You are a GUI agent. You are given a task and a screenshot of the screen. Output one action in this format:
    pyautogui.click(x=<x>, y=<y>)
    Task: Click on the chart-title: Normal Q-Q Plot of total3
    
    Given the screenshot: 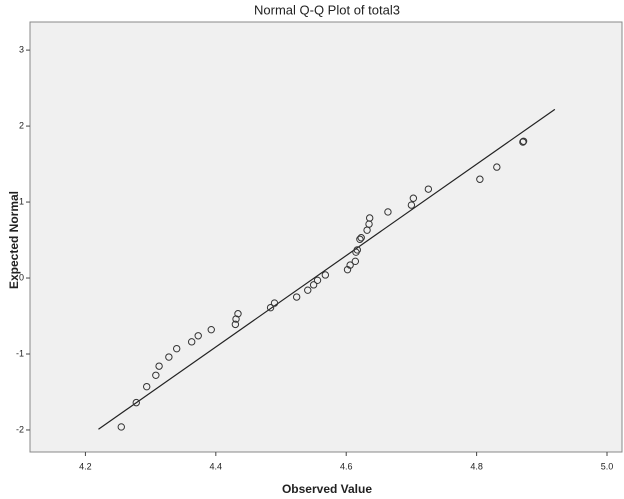 What is the action you would take?
    pyautogui.click(x=327, y=9)
    